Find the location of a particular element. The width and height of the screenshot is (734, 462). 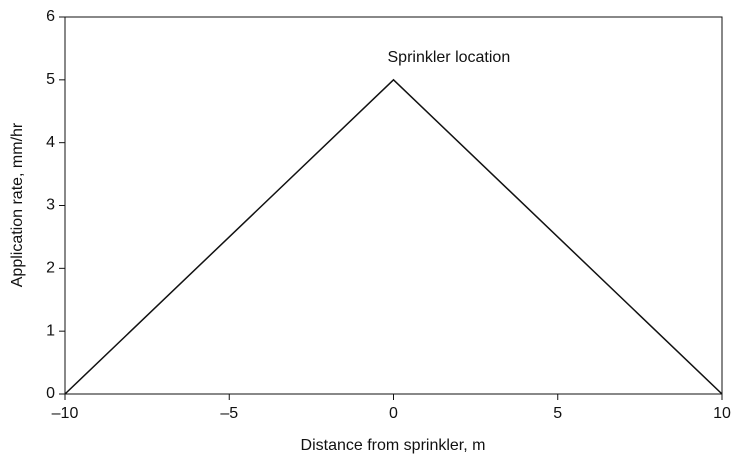

x-axis-label: Distance from sprinkler, m is located at coordinates (393, 445).